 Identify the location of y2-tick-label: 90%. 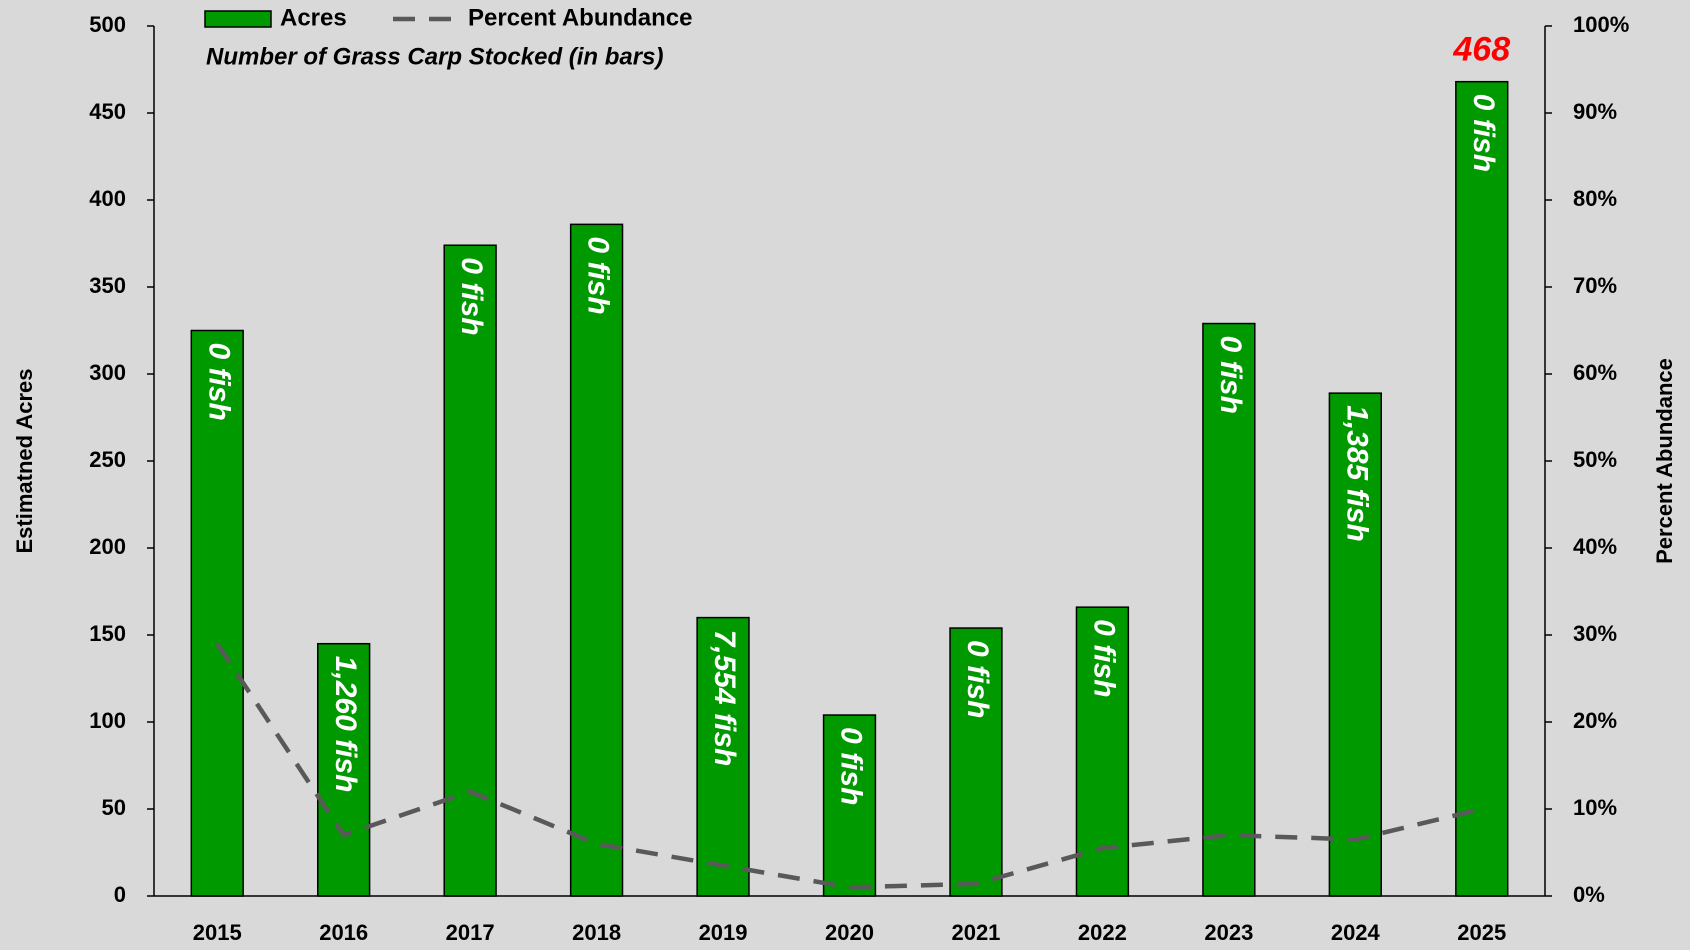
(1595, 111).